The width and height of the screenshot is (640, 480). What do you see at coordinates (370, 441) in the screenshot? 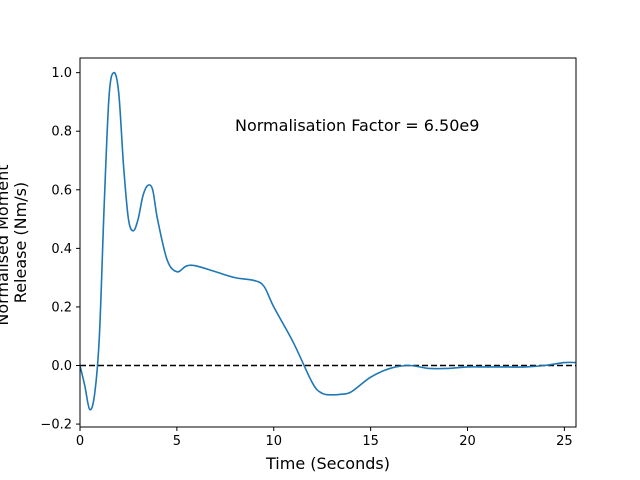
I see `x-tick-label: 15` at bounding box center [370, 441].